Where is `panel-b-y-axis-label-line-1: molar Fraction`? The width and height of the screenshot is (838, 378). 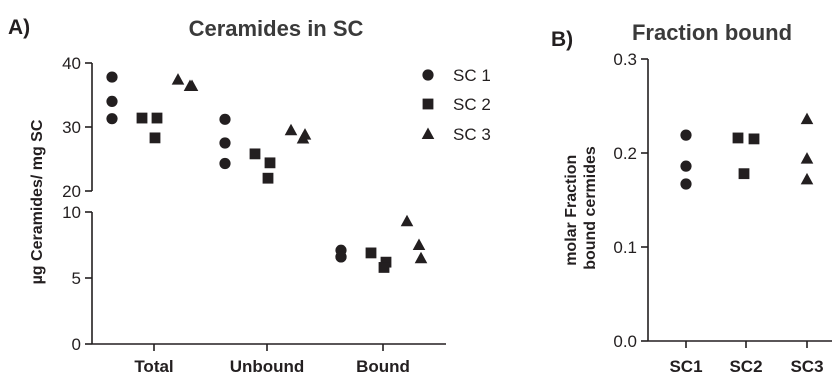
panel-b-y-axis-label-line-1: molar Fraction is located at coordinates (571, 210).